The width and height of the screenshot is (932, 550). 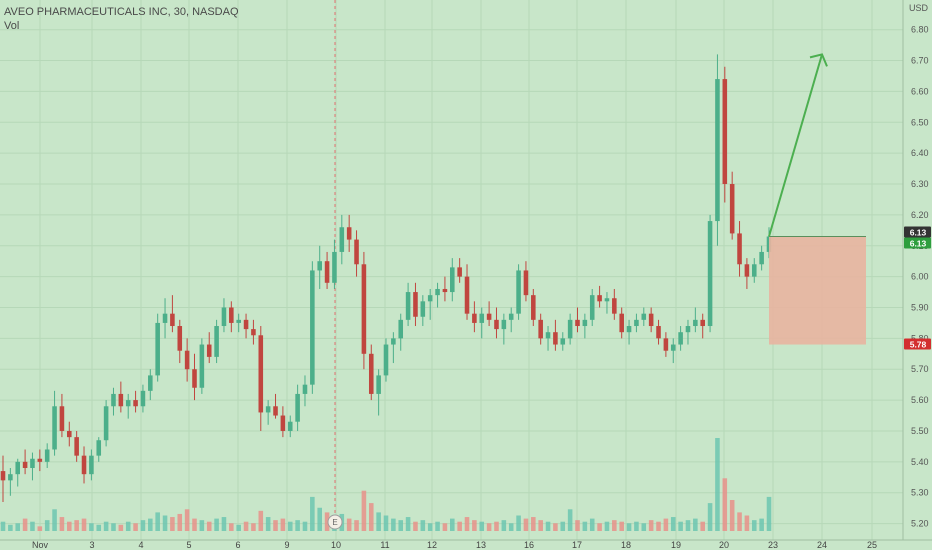 I want to click on earnings-event-marker: E, so click(x=335, y=522).